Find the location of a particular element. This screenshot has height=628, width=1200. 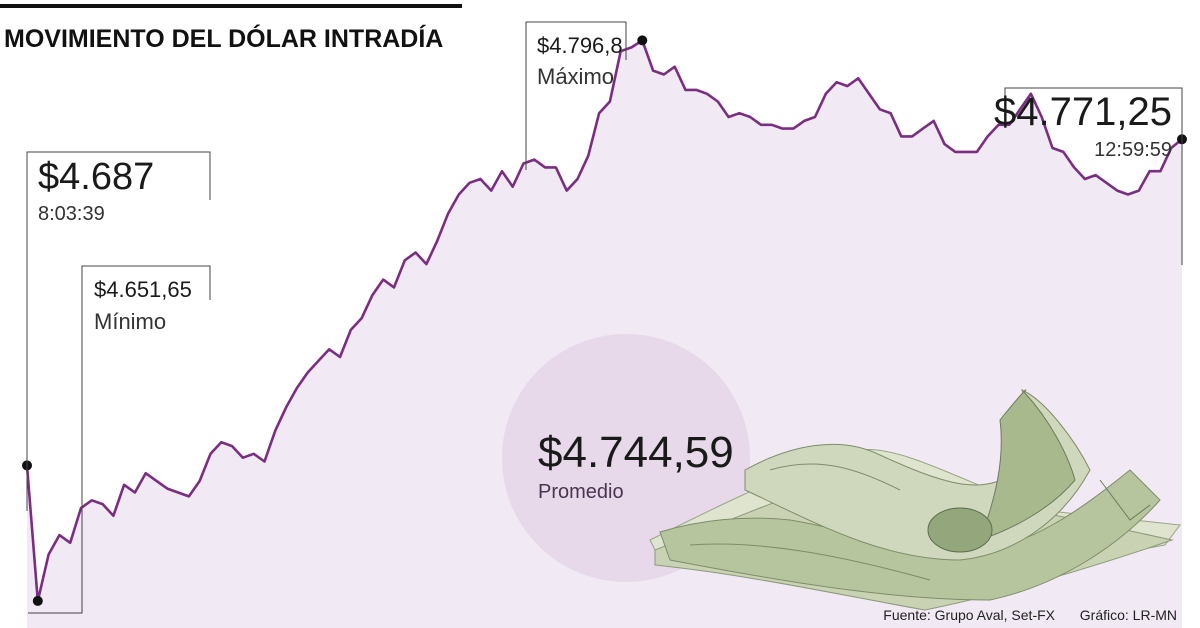

max-point is located at coordinates (642, 40).